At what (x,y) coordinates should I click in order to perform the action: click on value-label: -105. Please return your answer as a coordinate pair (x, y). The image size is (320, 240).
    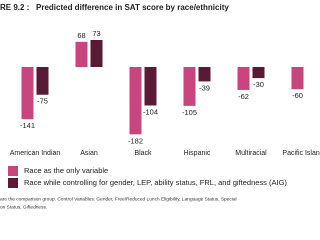
    Looking at the image, I should click on (189, 112).